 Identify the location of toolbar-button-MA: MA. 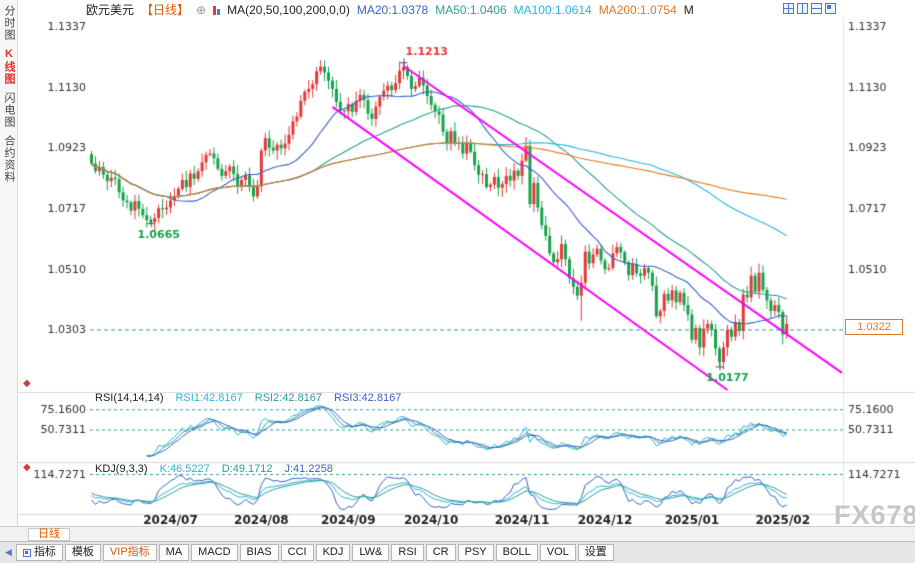
(174, 552).